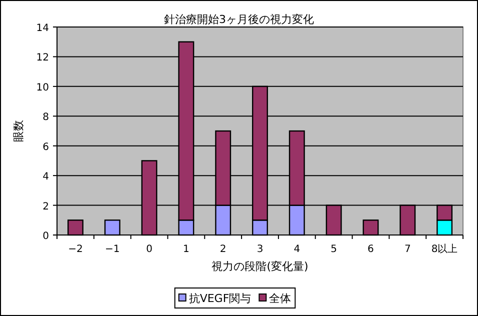 The image size is (478, 316). Describe the element at coordinates (220, 298) in the screenshot. I see `legend-label: 抗VEGF関与` at that location.